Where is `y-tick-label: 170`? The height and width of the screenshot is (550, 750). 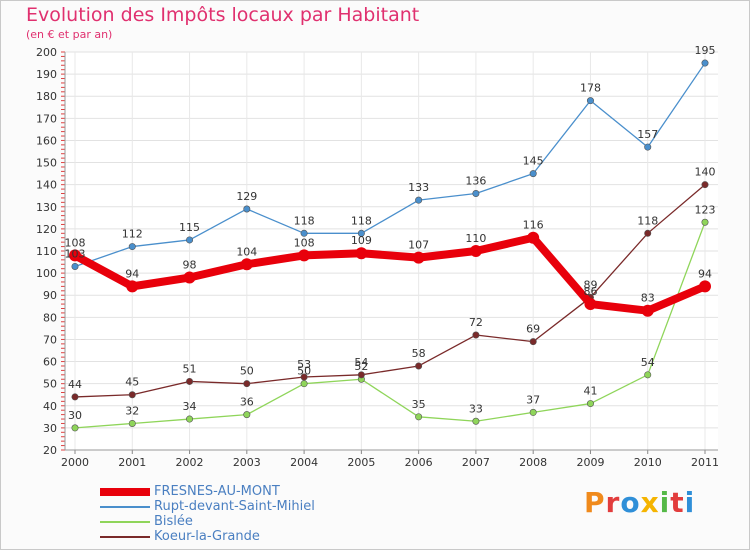
y-tick-label: 170 is located at coordinates (46, 118).